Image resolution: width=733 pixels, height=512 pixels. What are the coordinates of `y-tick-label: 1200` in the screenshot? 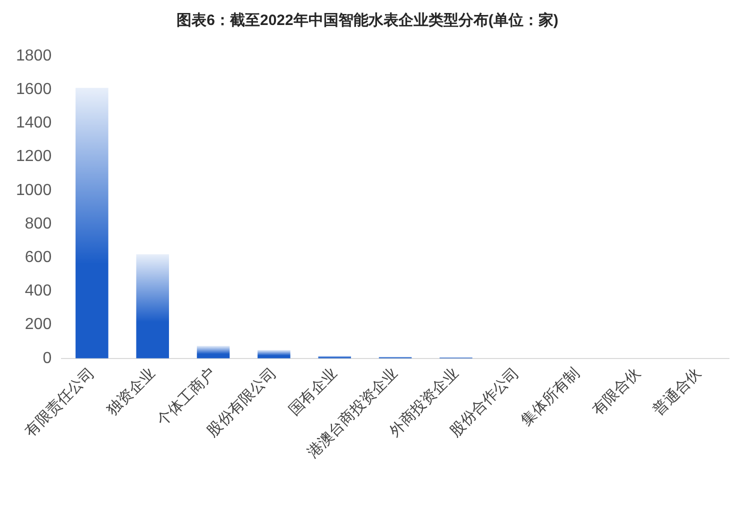 It's located at (34, 157).